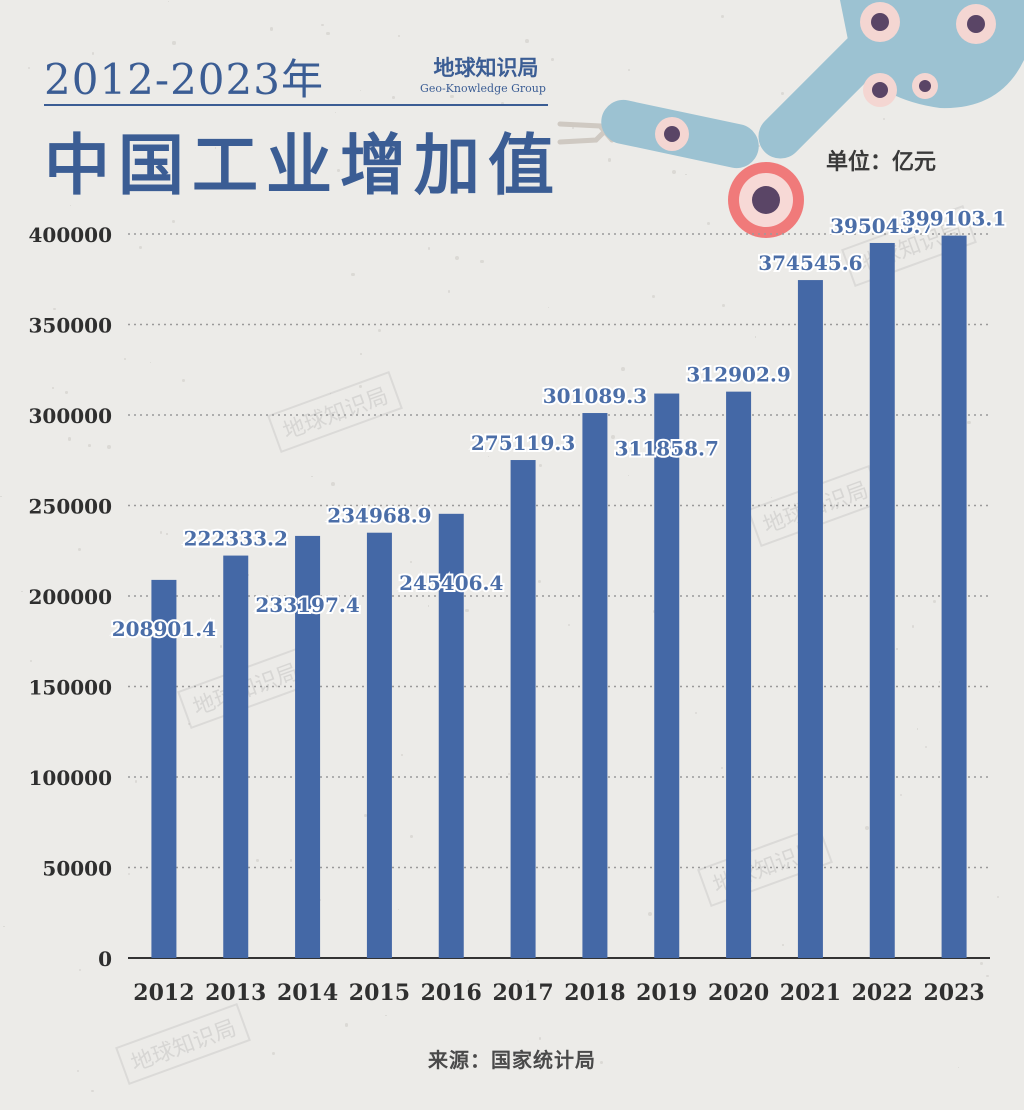 The height and width of the screenshot is (1110, 1024). I want to click on brand-logo-en: Geo-Knowledge Group, so click(483, 88).